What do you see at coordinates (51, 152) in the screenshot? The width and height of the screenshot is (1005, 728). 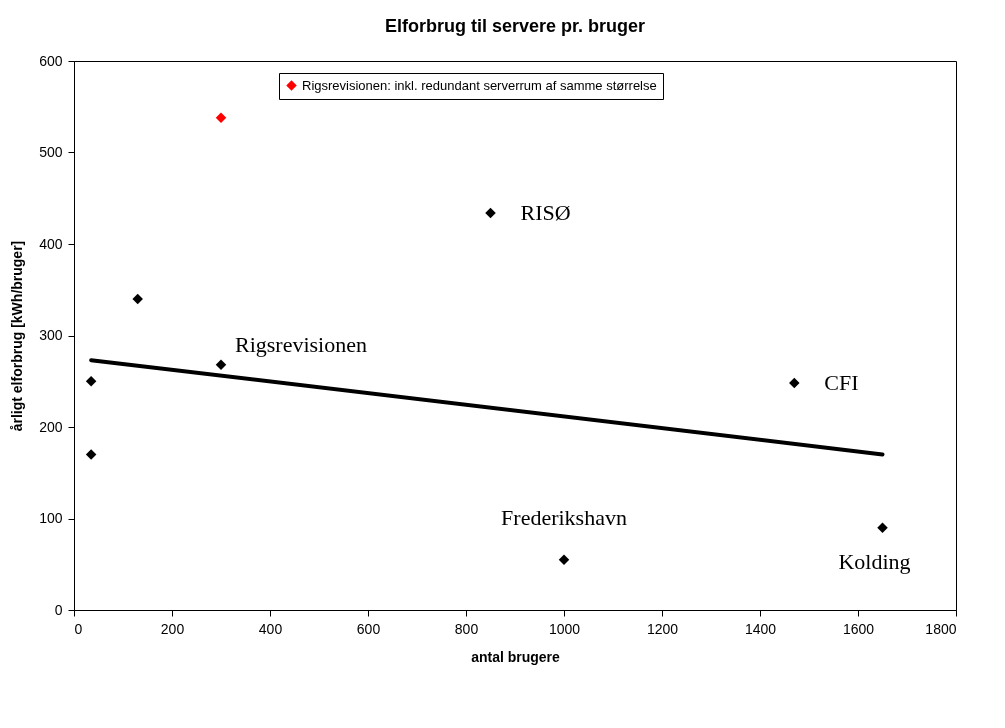 I see `y-tick-label: 500` at bounding box center [51, 152].